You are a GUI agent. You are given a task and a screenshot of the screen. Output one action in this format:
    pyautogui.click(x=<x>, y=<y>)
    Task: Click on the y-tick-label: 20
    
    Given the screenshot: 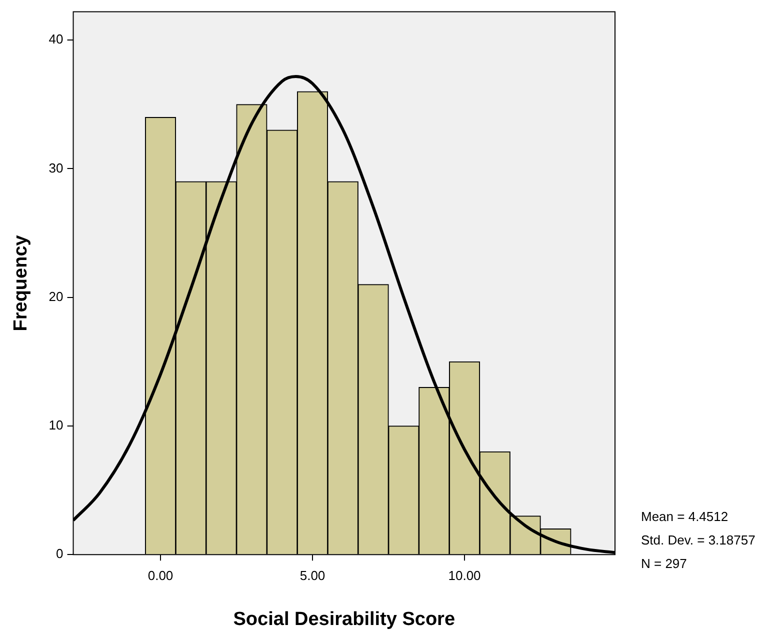 What is the action you would take?
    pyautogui.click(x=56, y=296)
    